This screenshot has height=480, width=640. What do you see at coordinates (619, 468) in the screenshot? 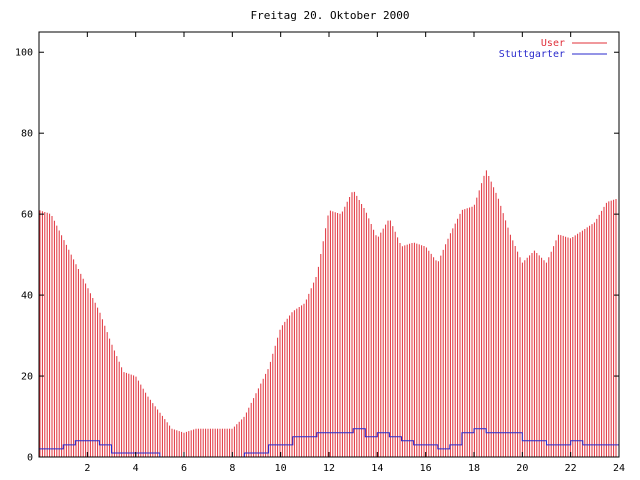
I see `x-tick-label: 24` at bounding box center [619, 468].